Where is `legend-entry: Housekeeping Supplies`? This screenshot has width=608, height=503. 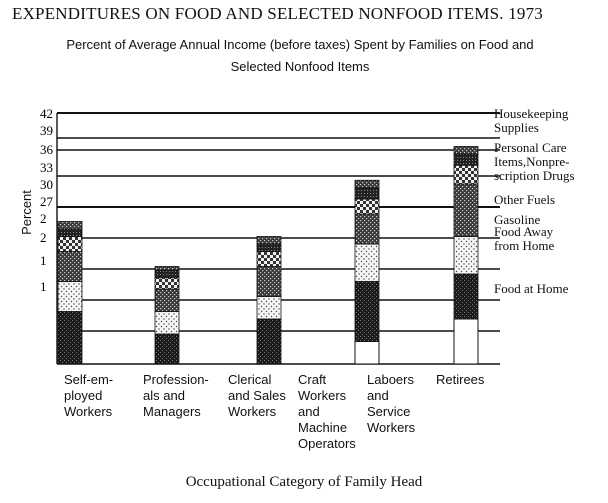
legend-entry: Housekeeping Supplies is located at coordinates (531, 120).